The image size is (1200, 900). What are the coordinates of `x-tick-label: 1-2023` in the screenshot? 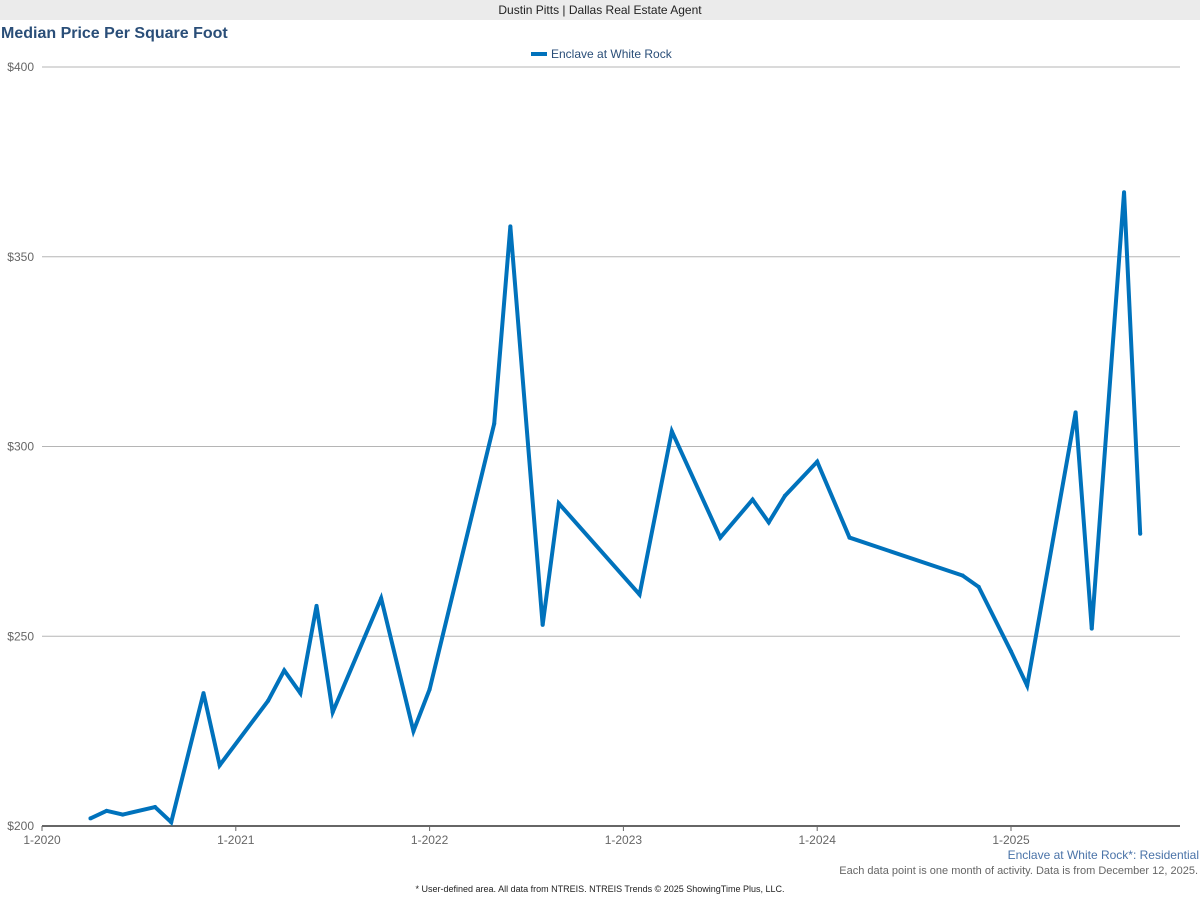 It's located at (624, 840).